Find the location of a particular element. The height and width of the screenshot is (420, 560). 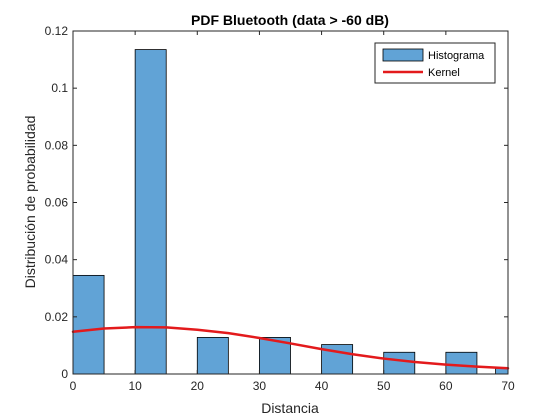

y-tick-label: 0.02 is located at coordinates (57, 317).